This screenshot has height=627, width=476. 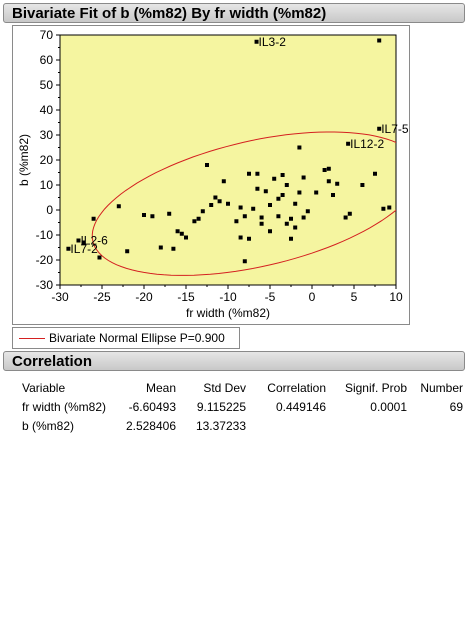 What do you see at coordinates (102, 297) in the screenshot?
I see `x-tick-label: -25` at bounding box center [102, 297].